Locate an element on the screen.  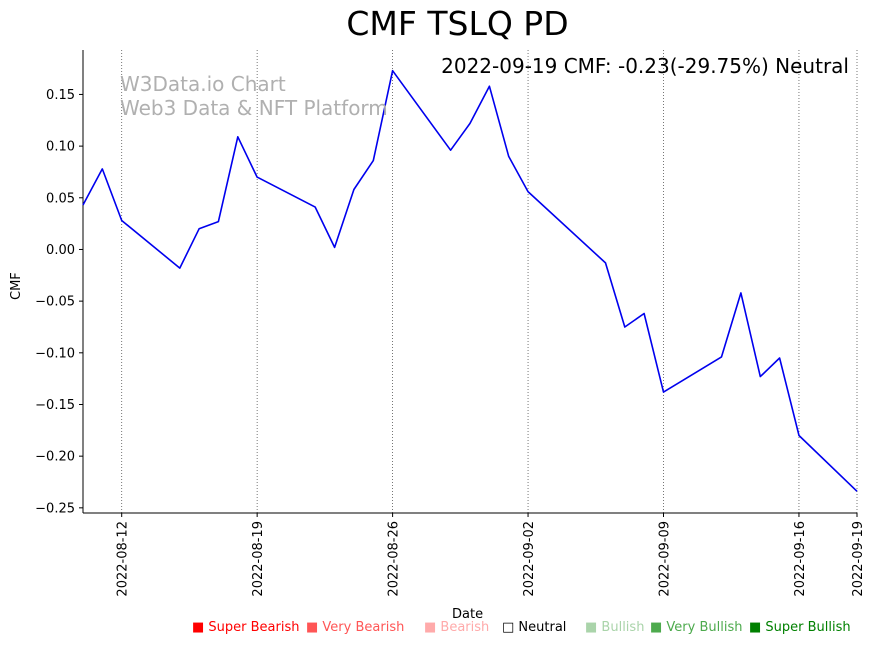
y-tick-label: −0.10 is located at coordinates (55, 353).